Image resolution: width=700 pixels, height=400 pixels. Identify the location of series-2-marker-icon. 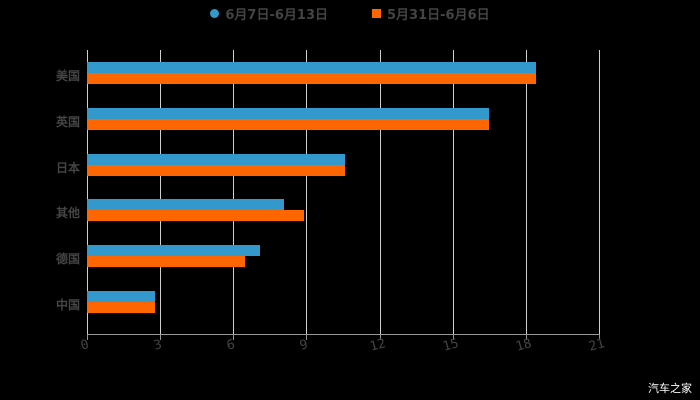
(376, 13).